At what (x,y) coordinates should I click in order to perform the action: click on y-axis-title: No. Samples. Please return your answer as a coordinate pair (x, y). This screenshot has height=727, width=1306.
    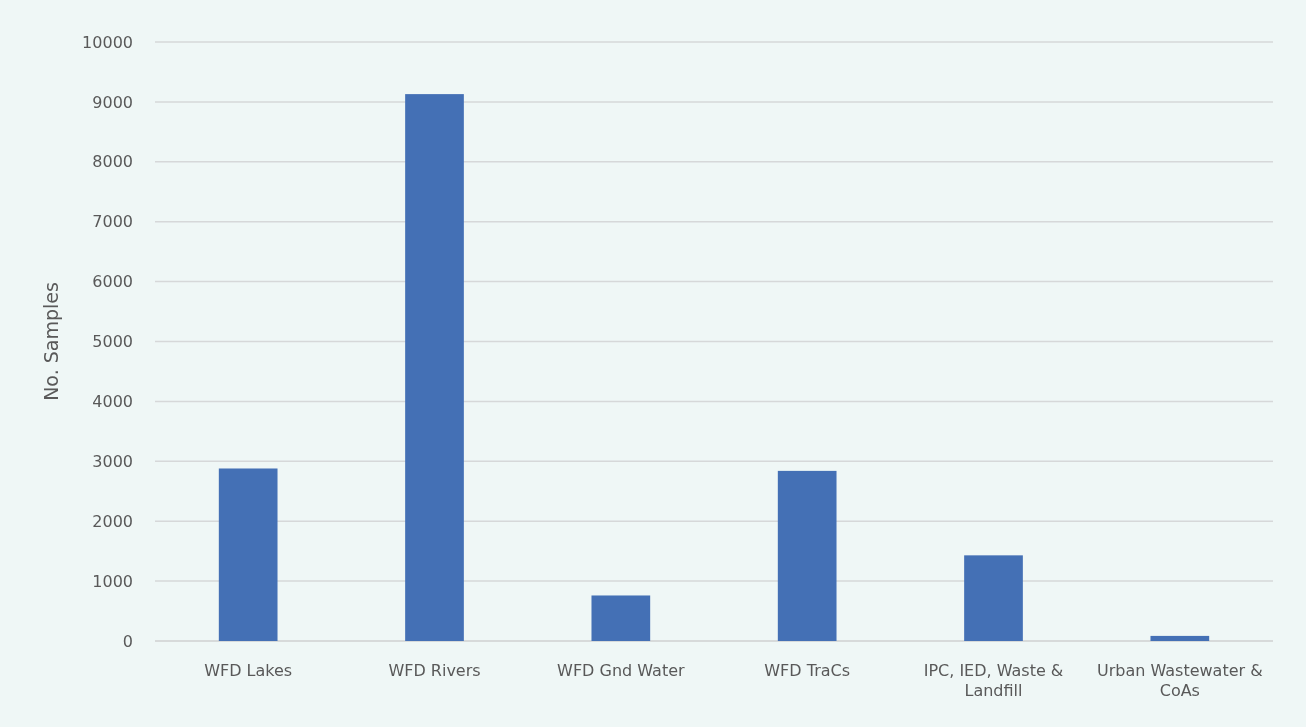
    Looking at the image, I should click on (51, 341).